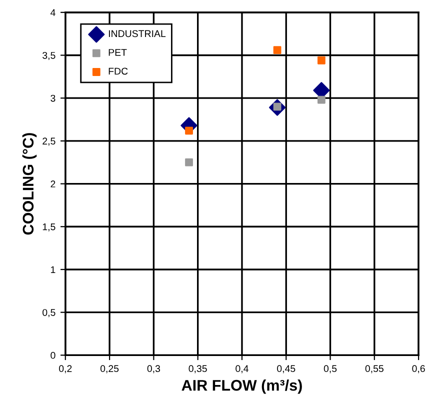 This screenshot has height=413, width=436. What do you see at coordinates (49, 313) in the screenshot?
I see `y-tick-label: 0,5` at bounding box center [49, 313].